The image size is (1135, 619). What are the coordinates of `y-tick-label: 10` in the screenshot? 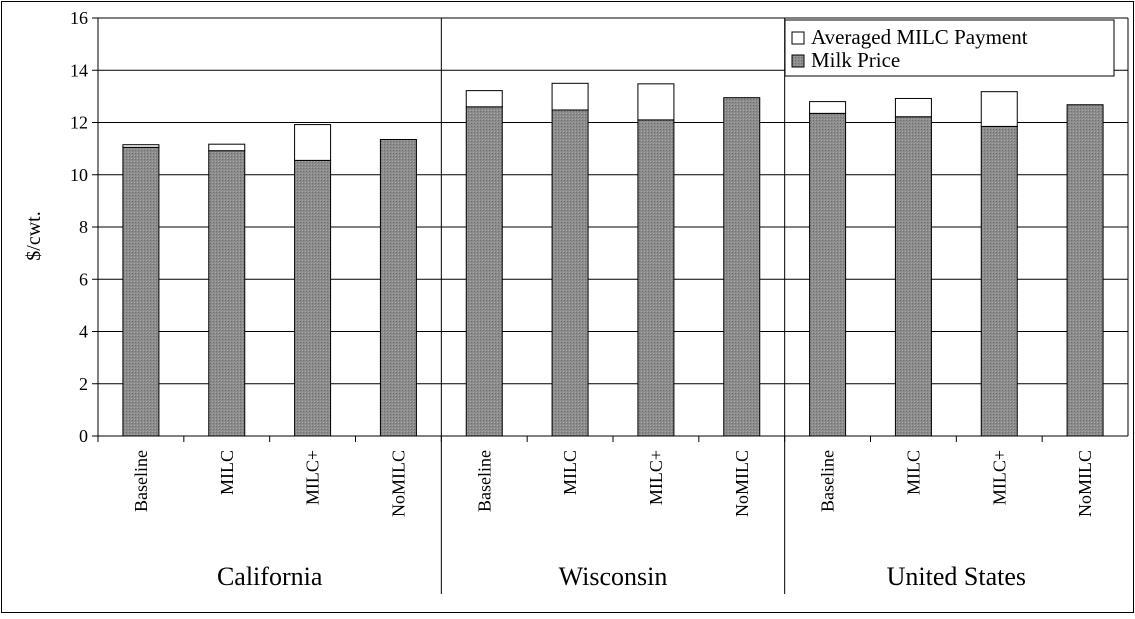 It's located at (79, 175).